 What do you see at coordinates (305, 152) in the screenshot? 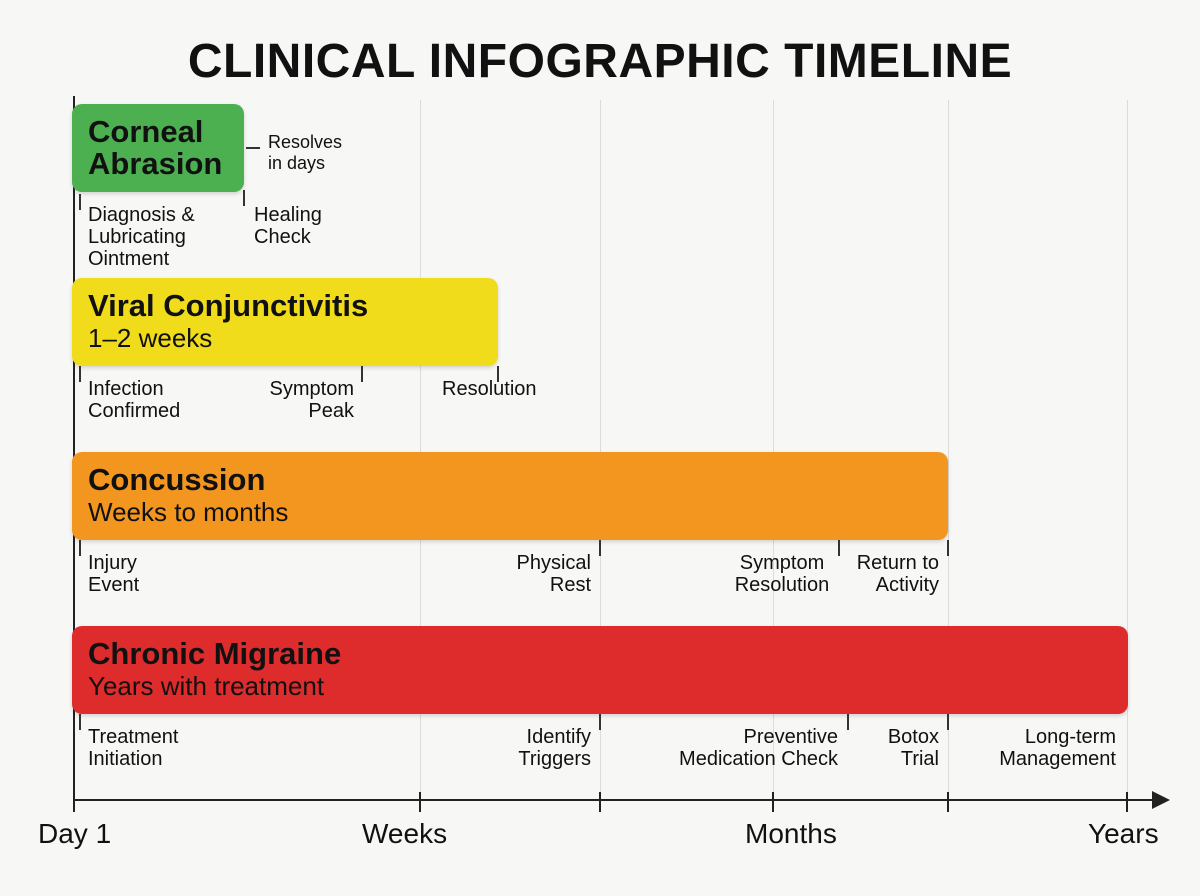
I see `note: Resolves in days` at bounding box center [305, 152].